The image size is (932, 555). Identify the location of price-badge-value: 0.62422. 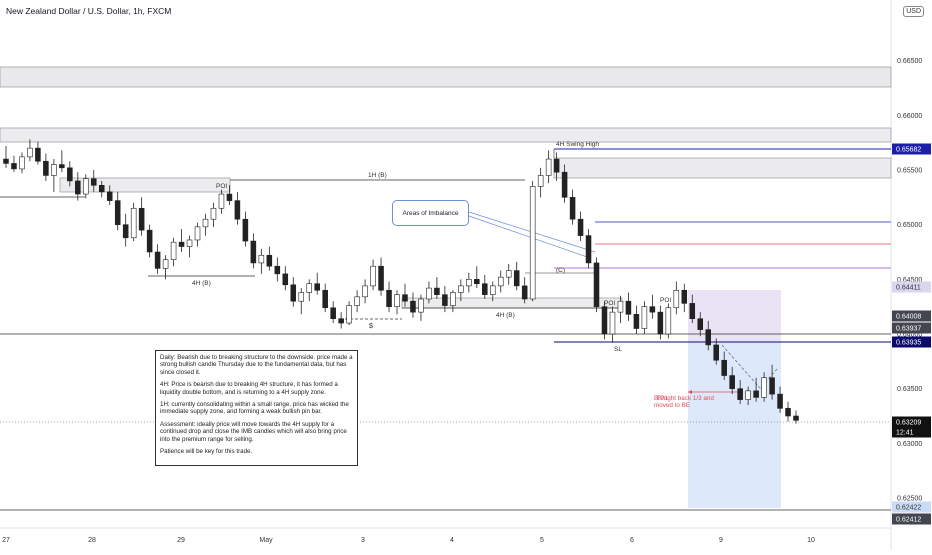
(908, 508).